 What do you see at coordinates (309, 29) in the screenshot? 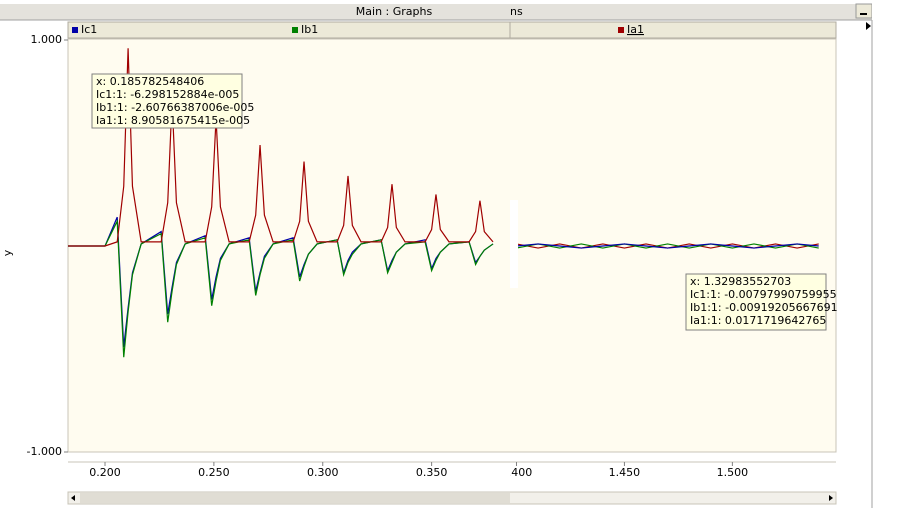
I see `legend-label: Ib1` at bounding box center [309, 29].